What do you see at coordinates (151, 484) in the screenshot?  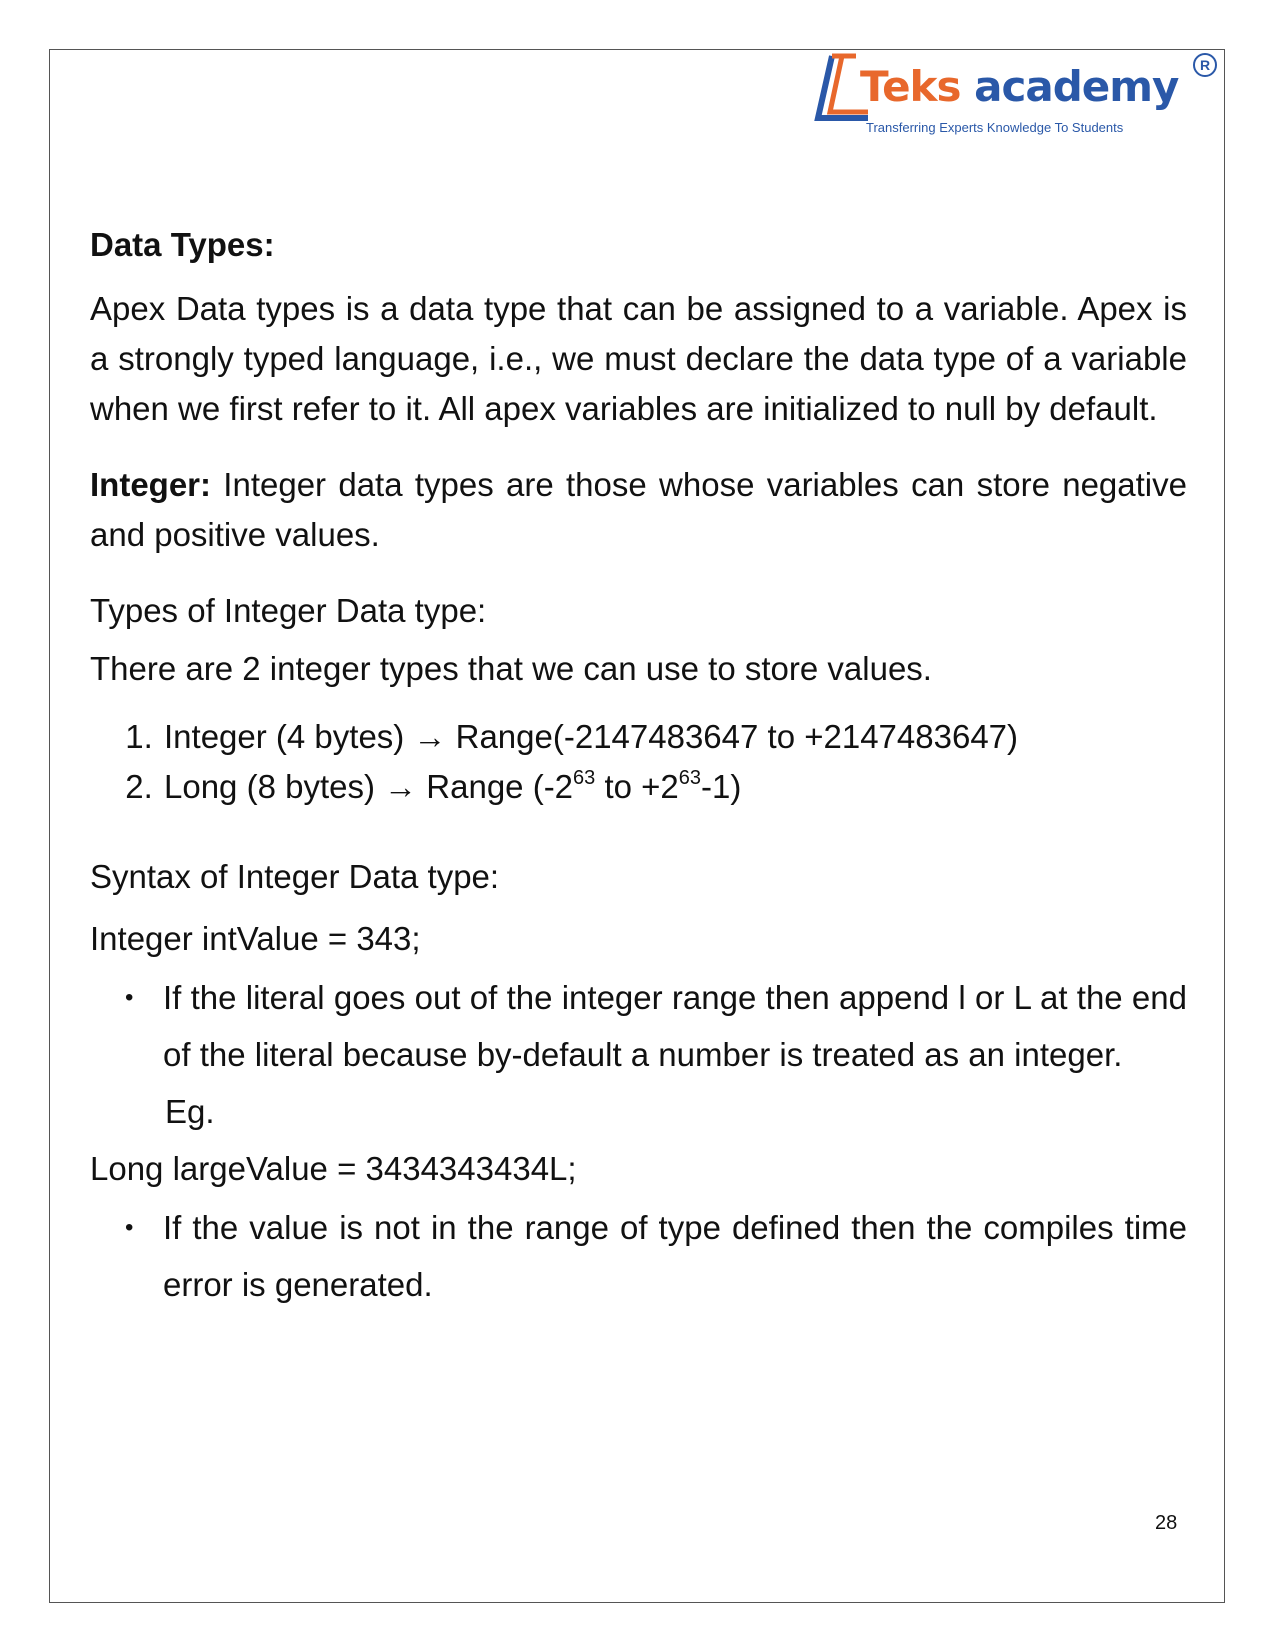 I see `integer-label: Integer:` at bounding box center [151, 484].